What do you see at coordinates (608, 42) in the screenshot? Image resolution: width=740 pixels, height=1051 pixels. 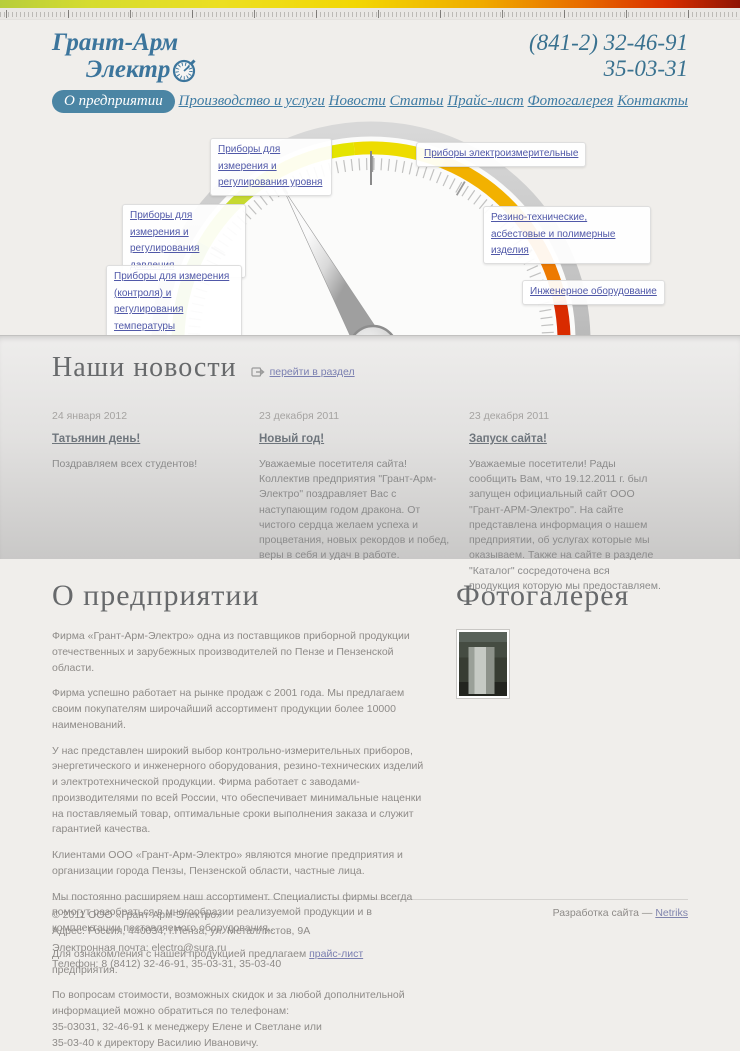 I see `phone-line1: (841-2) 32-46-91` at bounding box center [608, 42].